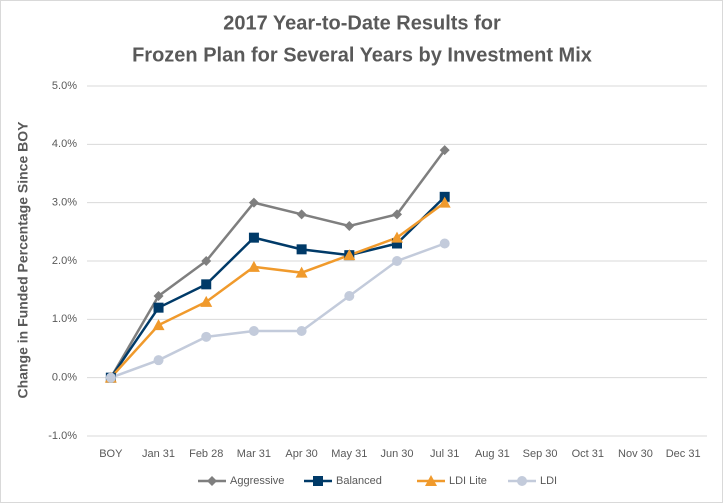  Describe the element at coordinates (362, 23) in the screenshot. I see `chart-title: 2017 Year-to-Date Results for` at that location.